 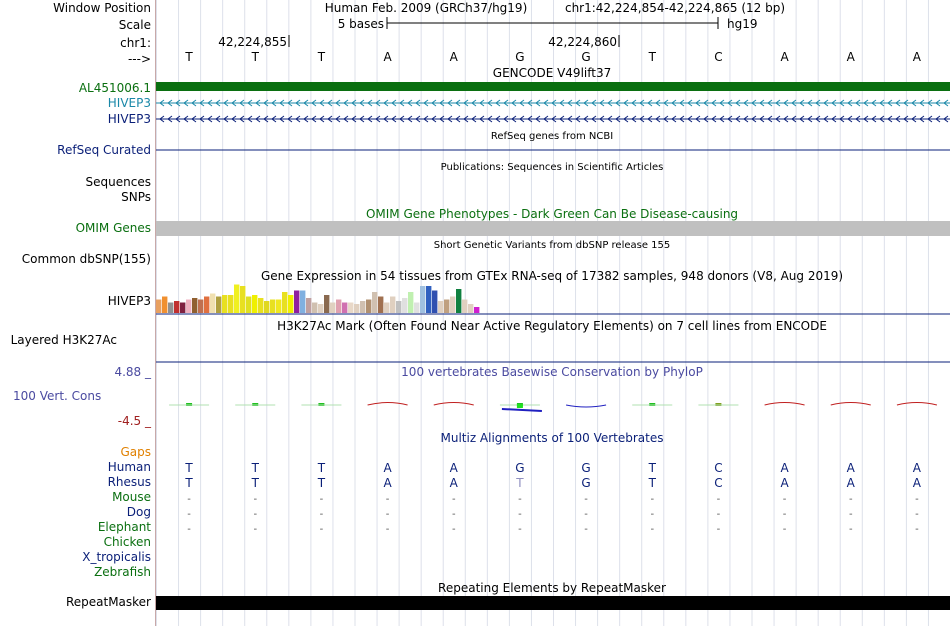 I want to click on omim-gene-bar, so click(x=553, y=228).